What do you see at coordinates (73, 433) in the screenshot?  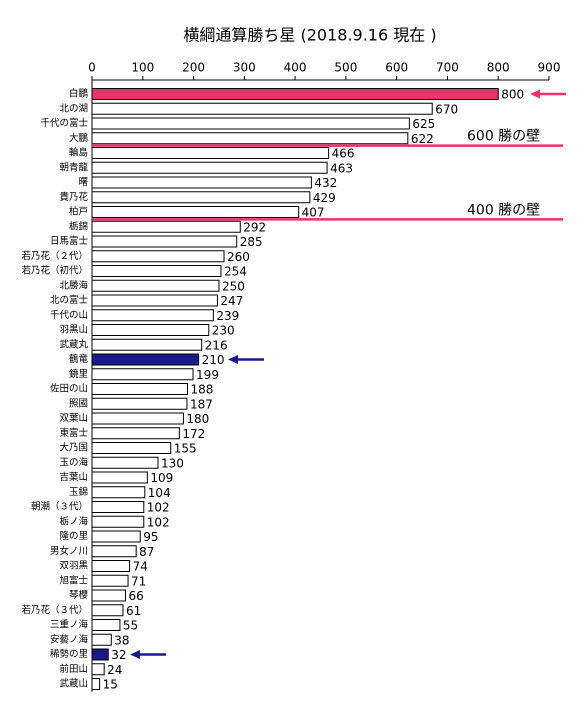 I see `y-tick-label: 東富士` at bounding box center [73, 433].